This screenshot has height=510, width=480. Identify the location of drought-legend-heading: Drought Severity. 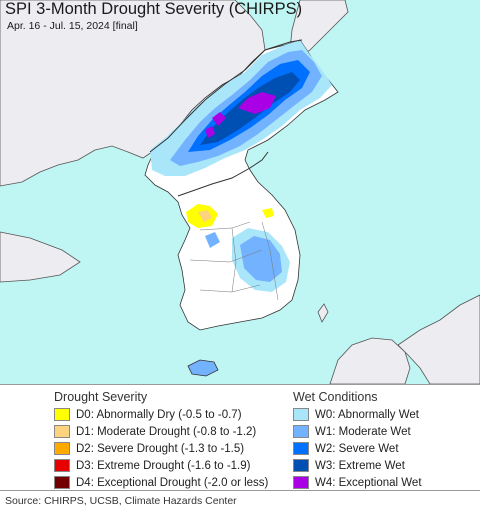
(101, 397).